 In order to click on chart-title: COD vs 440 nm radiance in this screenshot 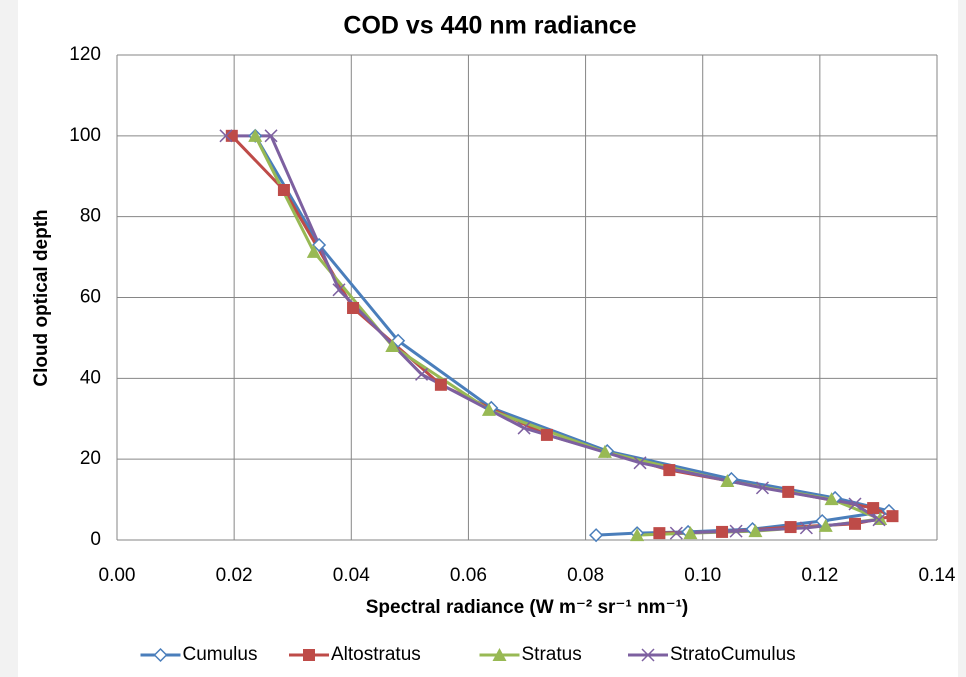, I will do `click(489, 26)`.